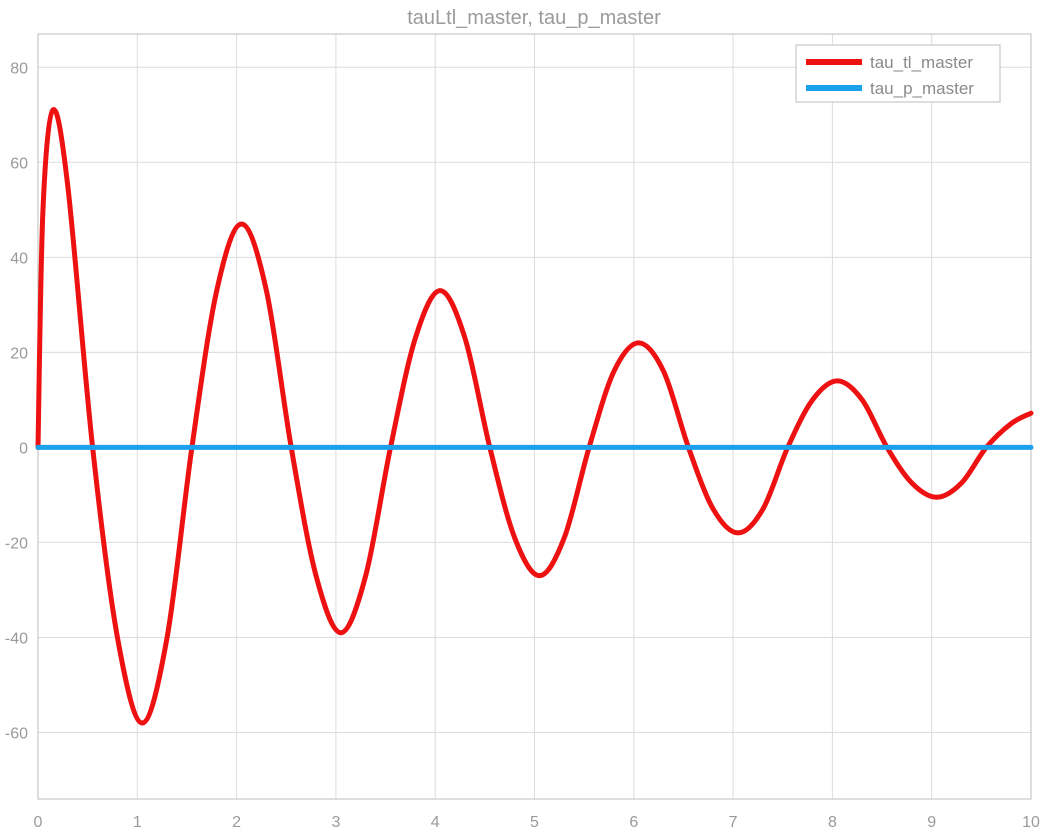 This screenshot has width=1052, height=840. Describe the element at coordinates (931, 822) in the screenshot. I see `x-tick-label: 9` at that location.